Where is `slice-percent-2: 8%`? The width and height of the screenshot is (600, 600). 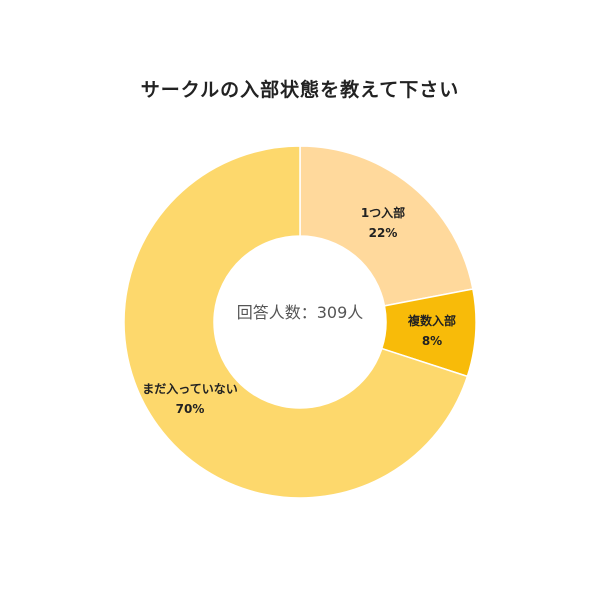
slice-percent-2: 8% is located at coordinates (432, 341).